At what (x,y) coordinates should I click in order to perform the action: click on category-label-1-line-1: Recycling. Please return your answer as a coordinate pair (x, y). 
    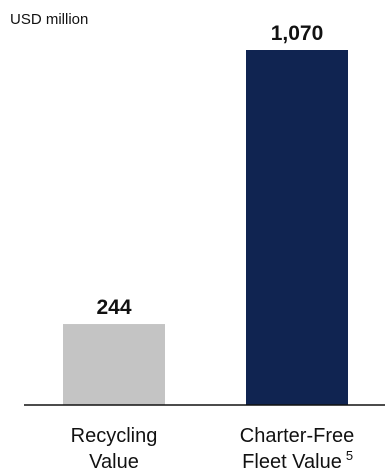
    Looking at the image, I should click on (114, 436).